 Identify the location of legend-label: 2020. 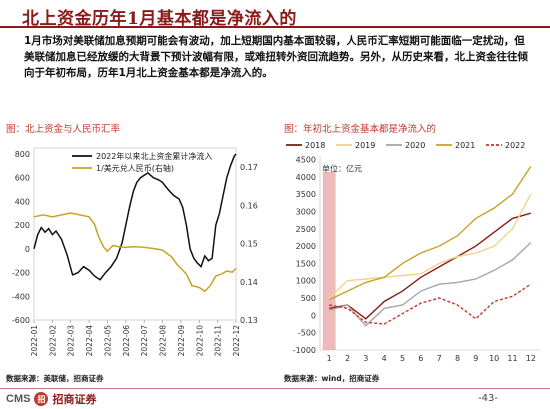
(415, 145).